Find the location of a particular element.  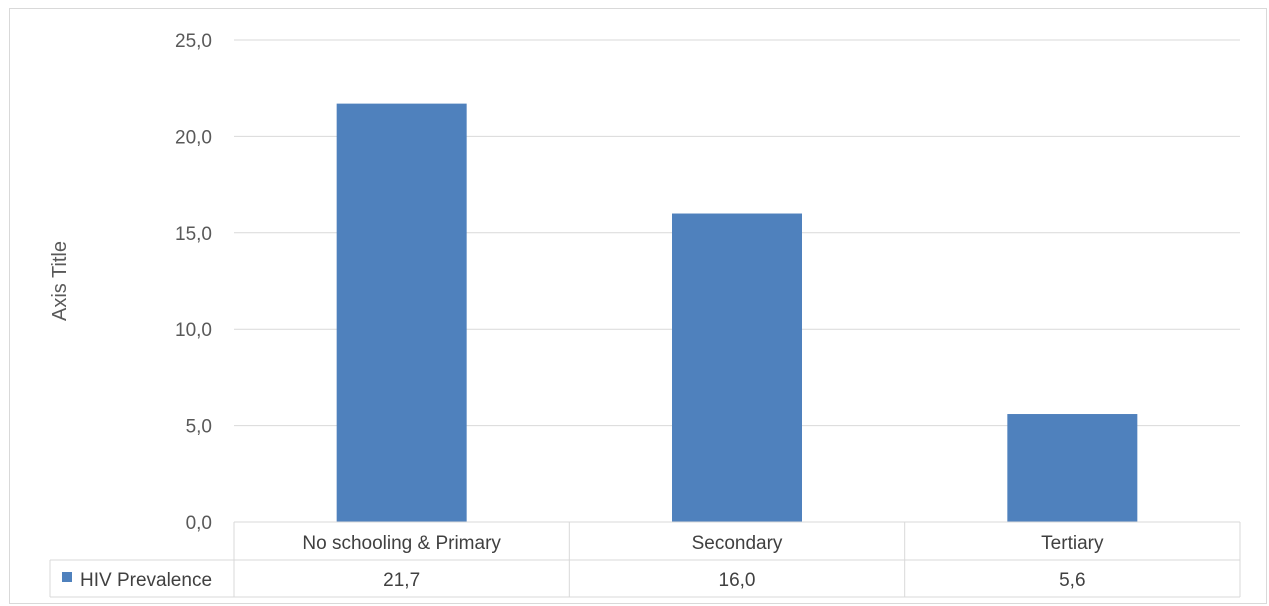

data-table-value: 21,7 is located at coordinates (401, 580).